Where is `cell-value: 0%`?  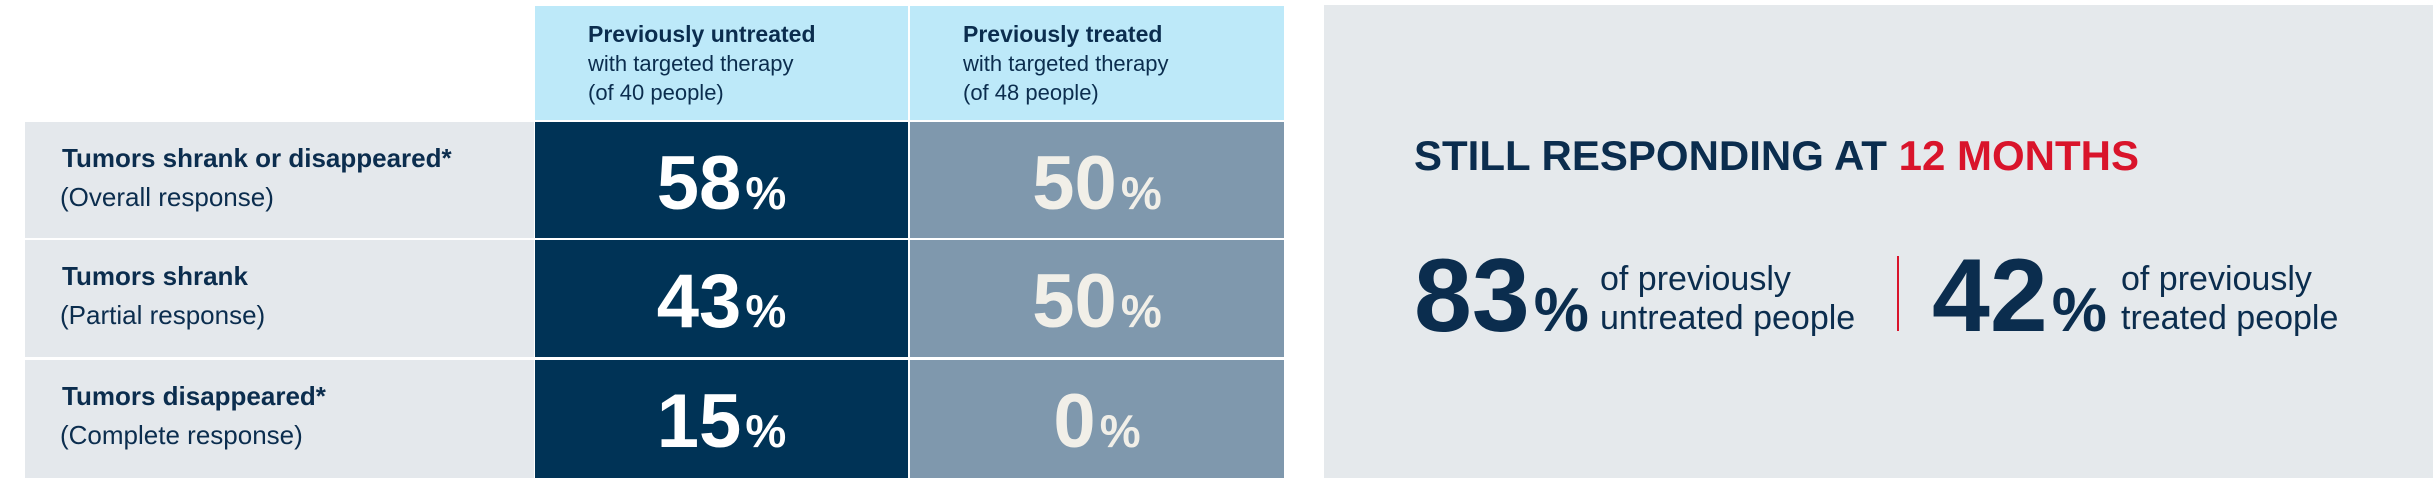
cell-value: 0% is located at coordinates (1096, 421).